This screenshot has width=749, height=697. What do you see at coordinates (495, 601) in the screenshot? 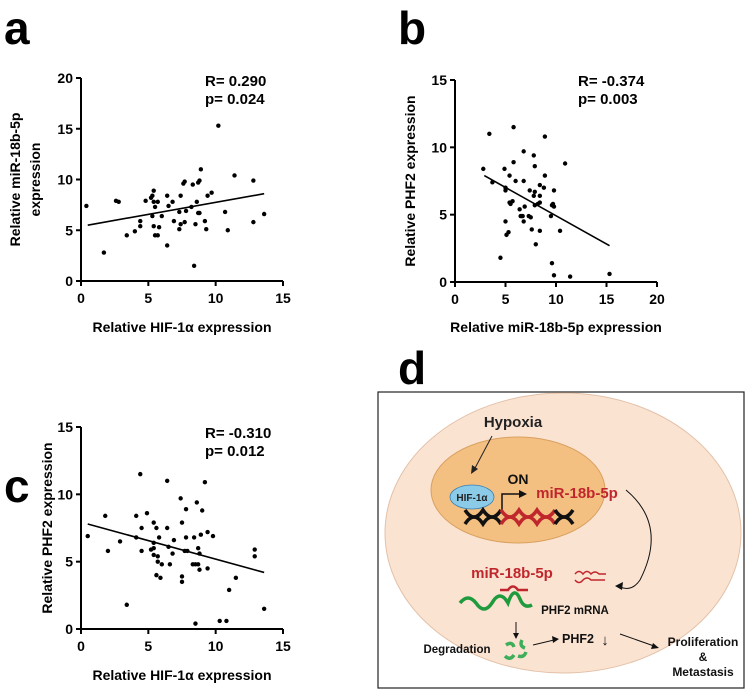
I see `phf2-mrna-strand` at bounding box center [495, 601].